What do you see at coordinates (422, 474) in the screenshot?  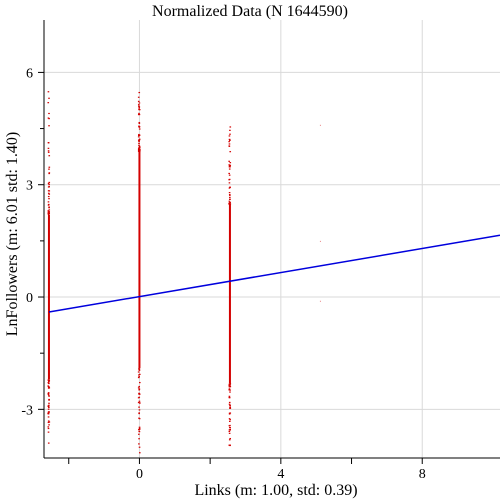 I see `x-tick-label: 8` at bounding box center [422, 474].